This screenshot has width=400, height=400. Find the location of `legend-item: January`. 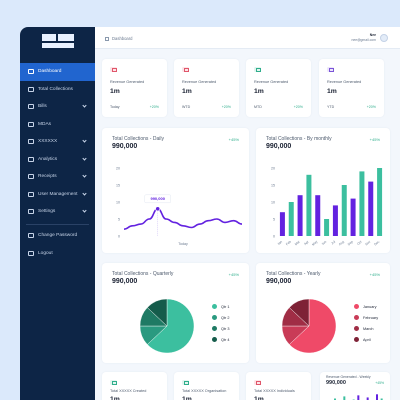

legend-item: January is located at coordinates (366, 306).